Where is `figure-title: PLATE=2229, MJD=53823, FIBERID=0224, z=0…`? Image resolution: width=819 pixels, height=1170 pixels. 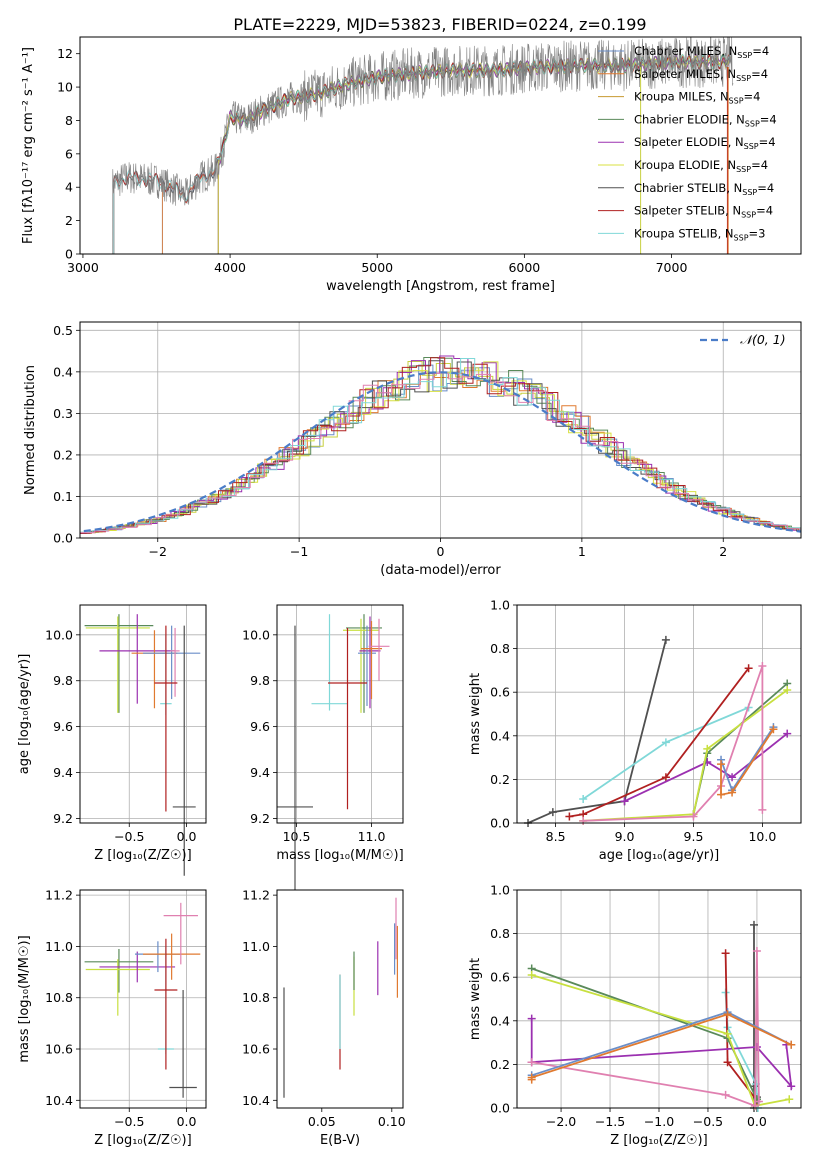 figure-title: PLATE=2229, MJD=53823, FIBERID=0224, z=0… is located at coordinates (439, 24).